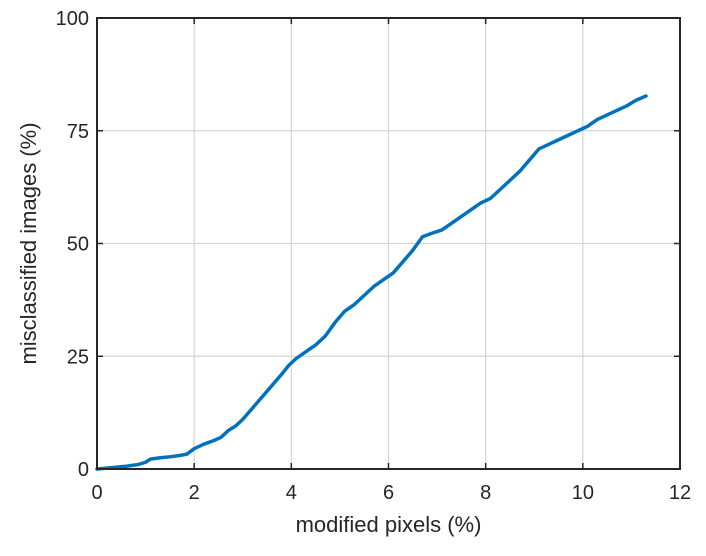 The image size is (706, 556). Describe the element at coordinates (485, 493) in the screenshot. I see `x-tick-label: 8` at that location.